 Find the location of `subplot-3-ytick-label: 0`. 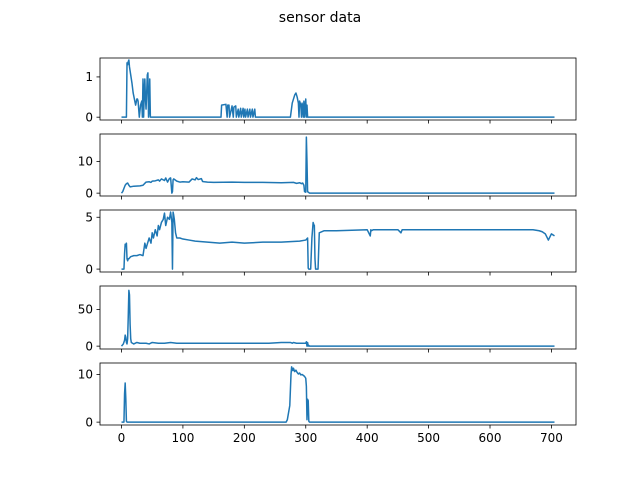

subplot-3-ytick-label: 0 is located at coordinates (89, 269).